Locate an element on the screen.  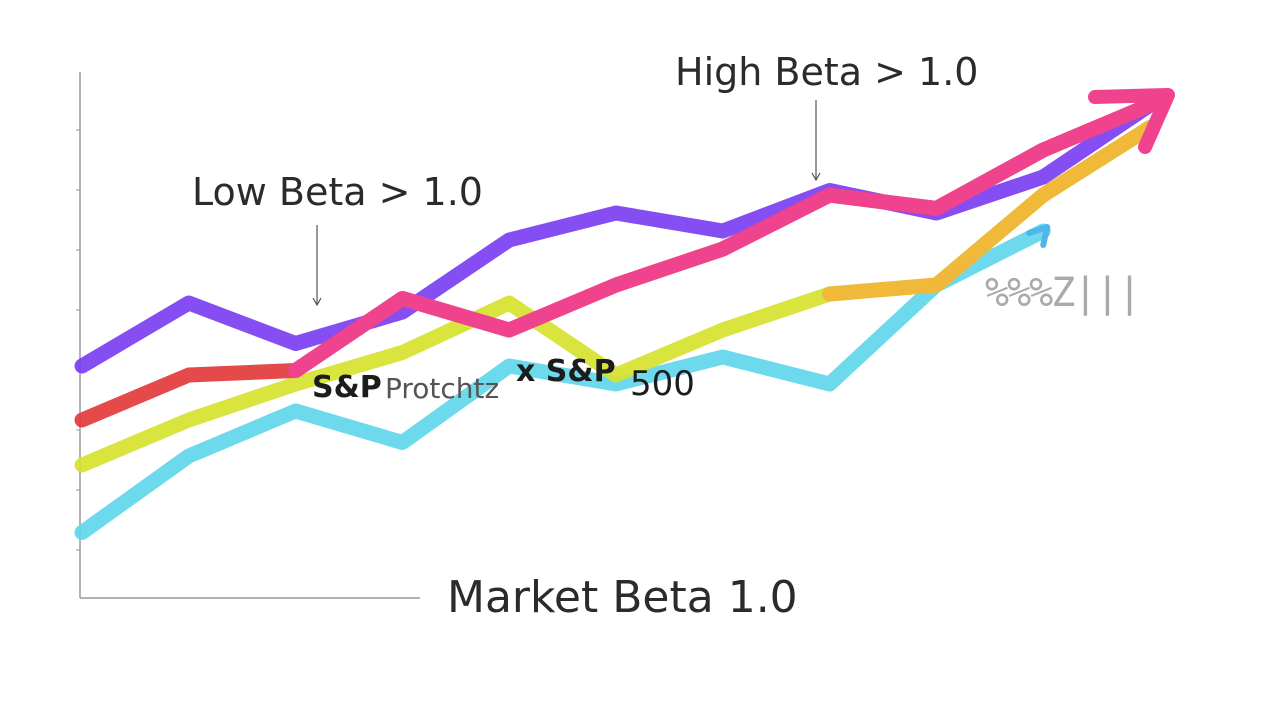
arrowhead-pink is located at coordinates (1131, 121).